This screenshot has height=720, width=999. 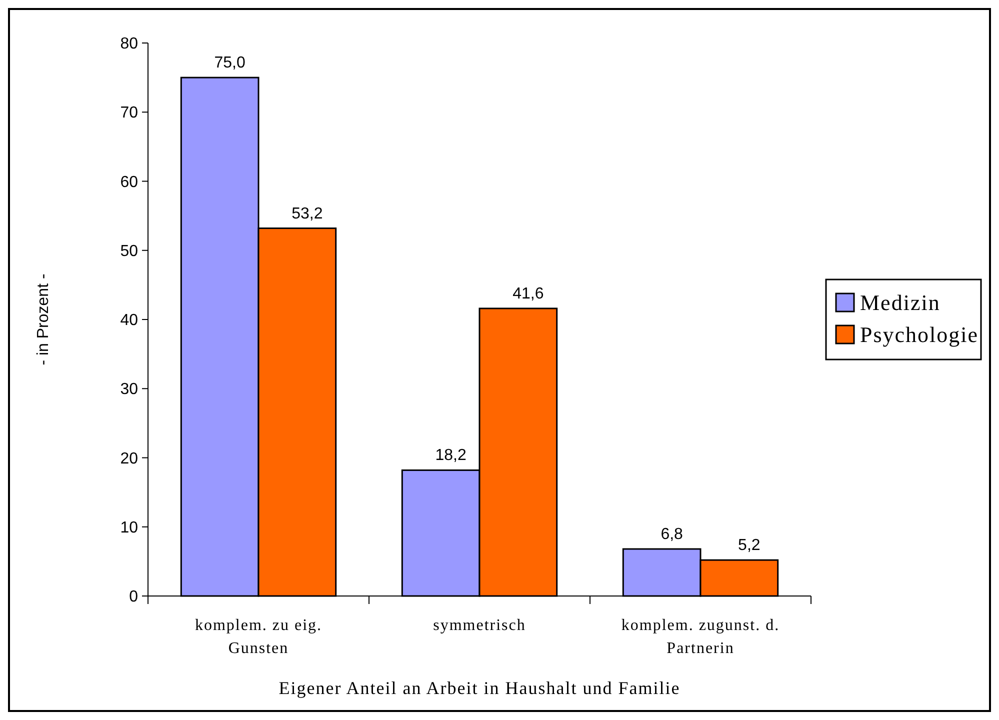 What do you see at coordinates (129, 321) in the screenshot?
I see `y-tick-label: 40` at bounding box center [129, 321].